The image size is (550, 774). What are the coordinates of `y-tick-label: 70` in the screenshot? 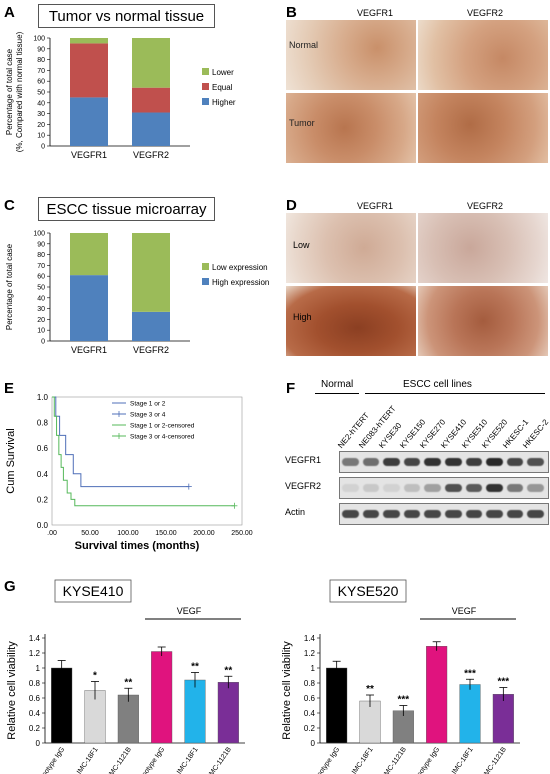 It's located at (41, 71).